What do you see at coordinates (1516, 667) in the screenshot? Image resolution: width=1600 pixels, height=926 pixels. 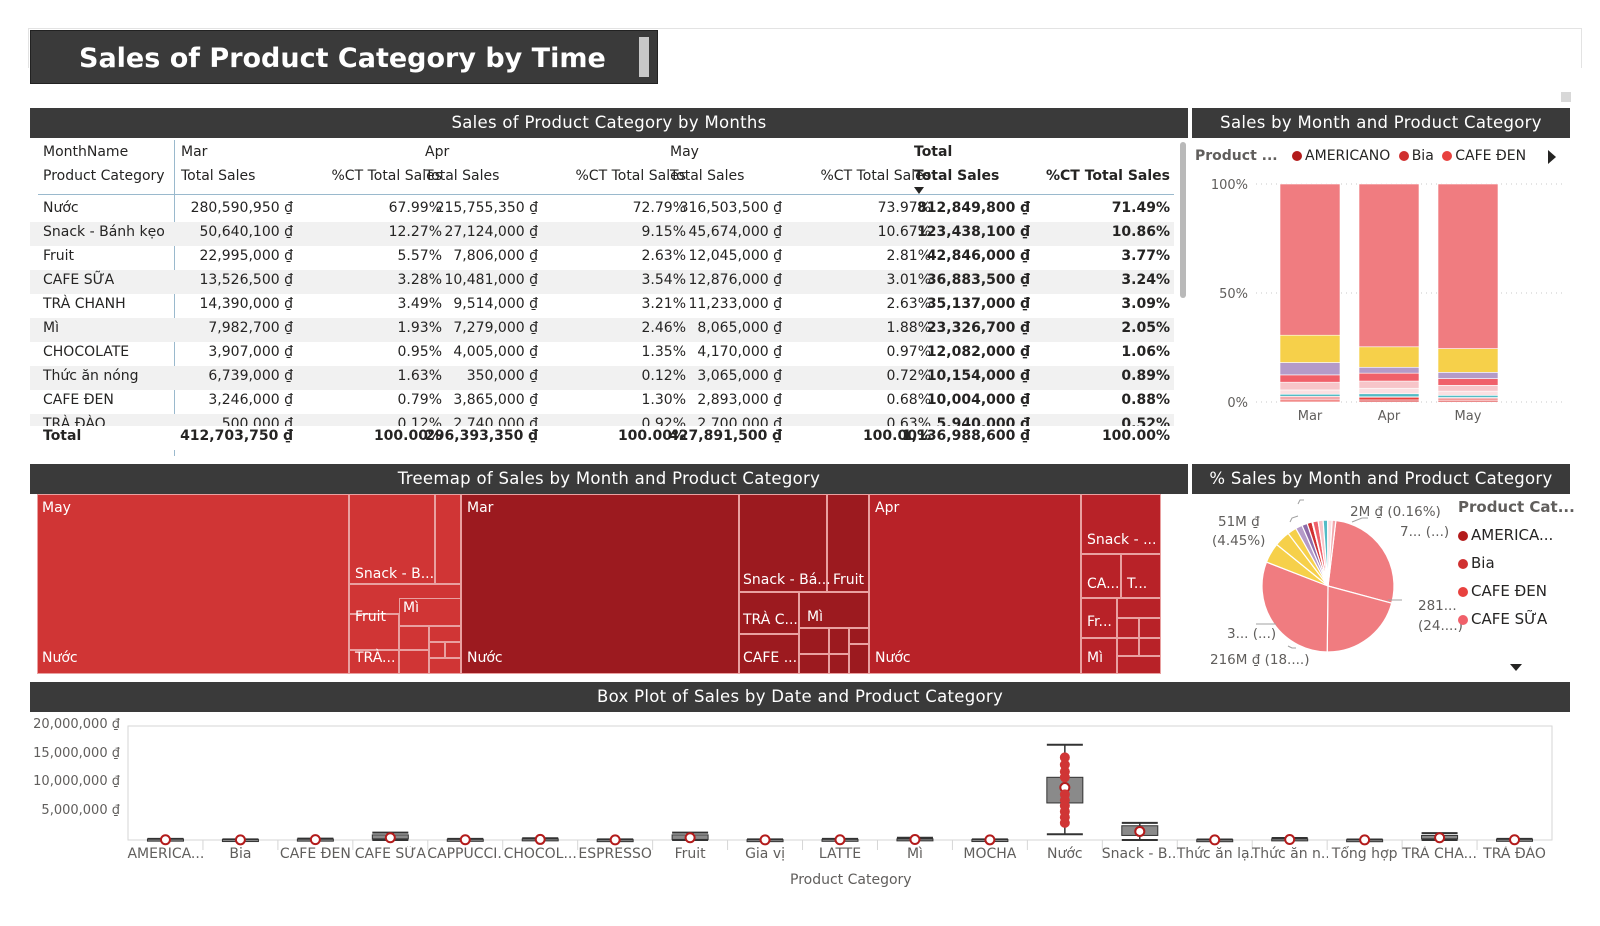 I see `legend-scroll-down-icon` at bounding box center [1516, 667].